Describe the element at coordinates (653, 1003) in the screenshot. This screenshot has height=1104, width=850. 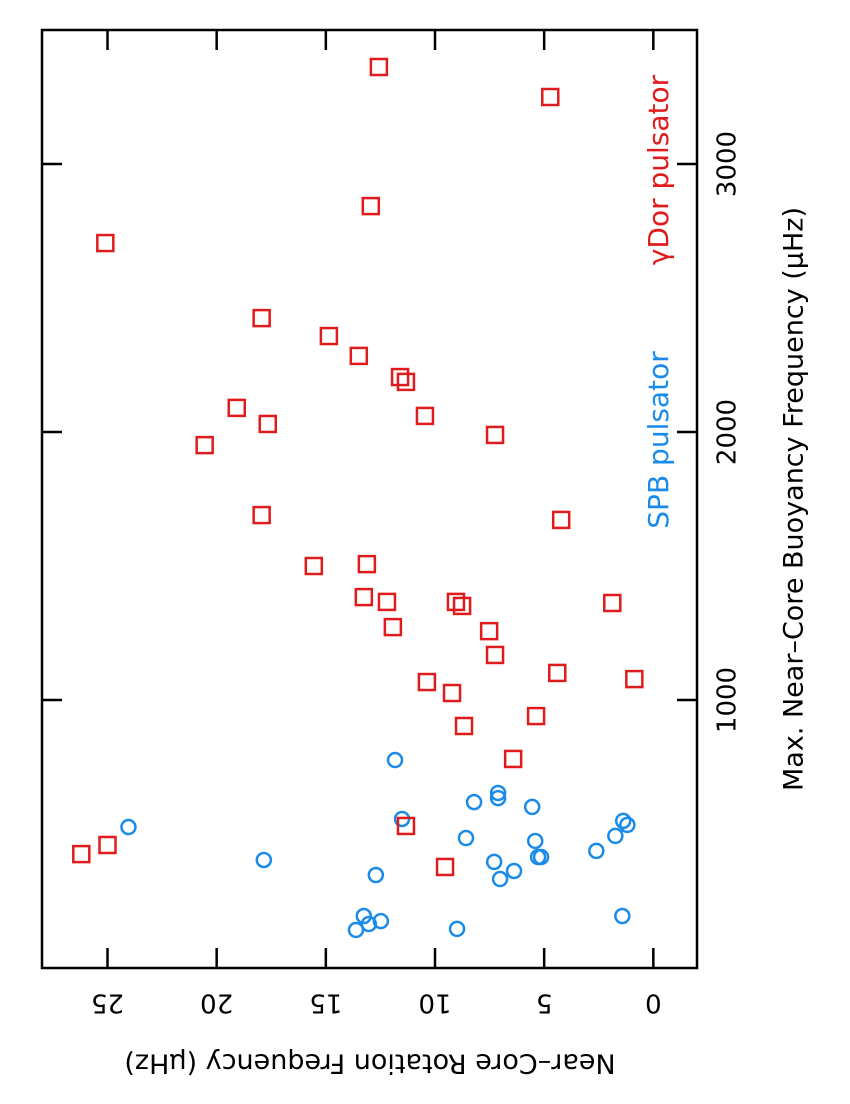
I see `y-tick-label: 0` at that location.